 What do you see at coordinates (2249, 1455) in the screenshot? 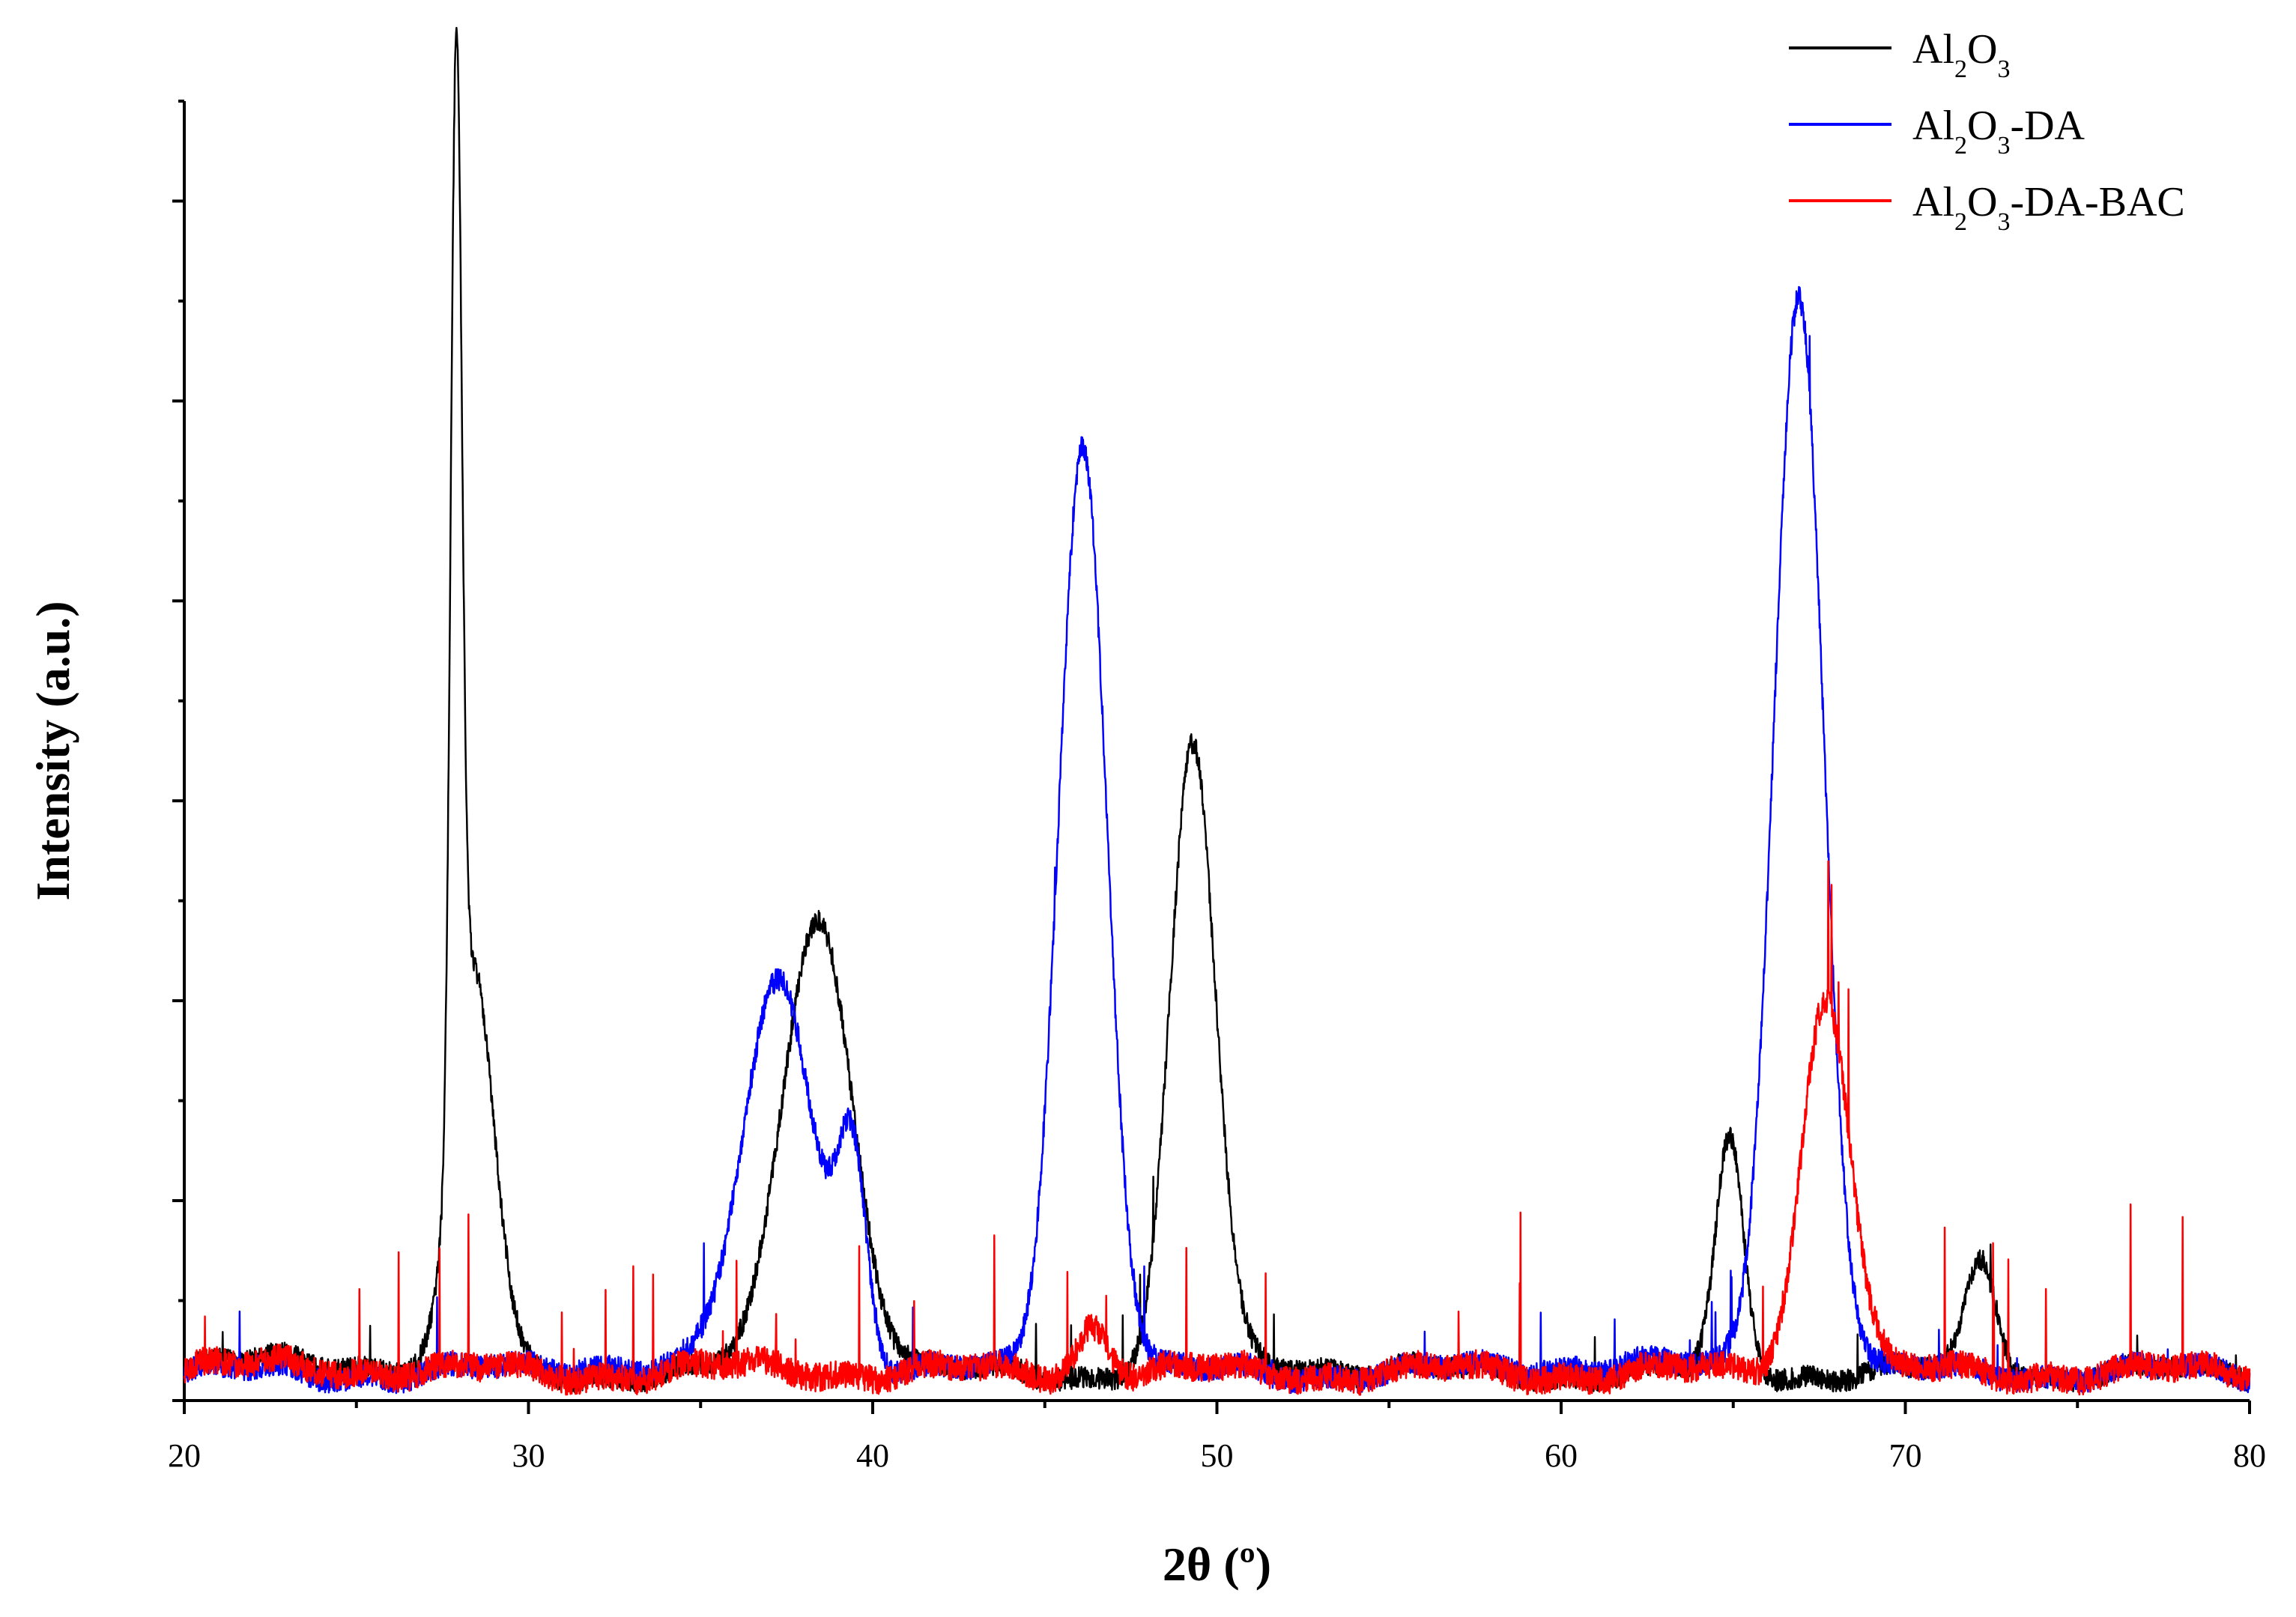
I see `x-tick-label: 80` at bounding box center [2249, 1455].